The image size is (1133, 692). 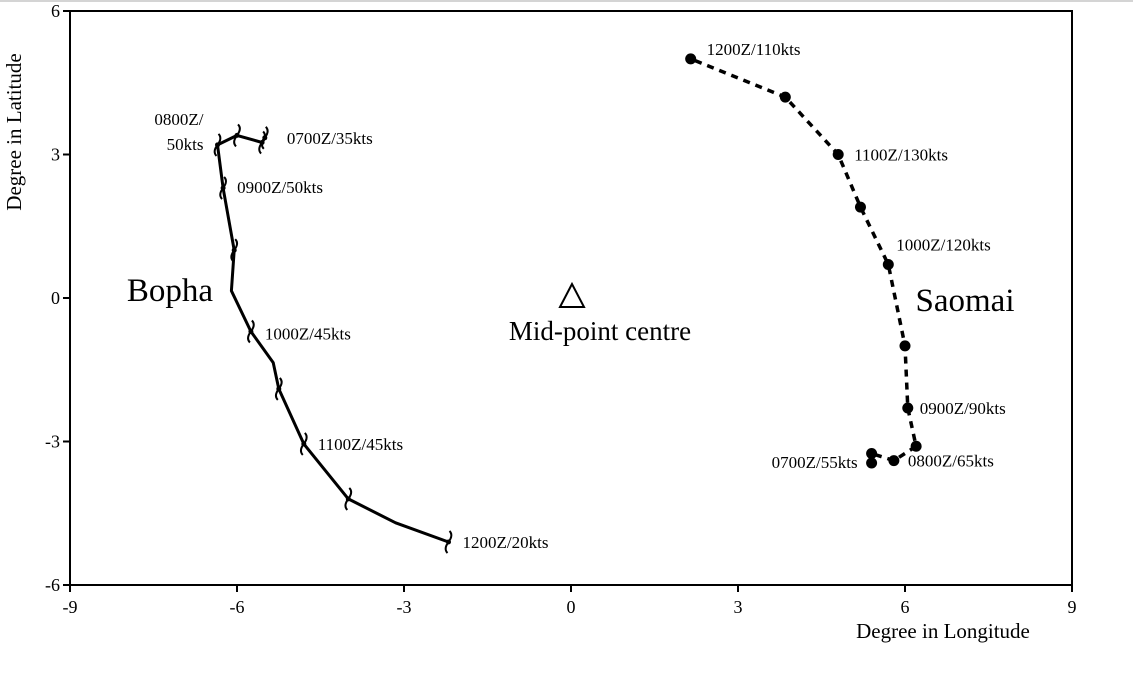 What do you see at coordinates (170, 291) in the screenshot?
I see `storm-name-bopha: Bopha` at bounding box center [170, 291].